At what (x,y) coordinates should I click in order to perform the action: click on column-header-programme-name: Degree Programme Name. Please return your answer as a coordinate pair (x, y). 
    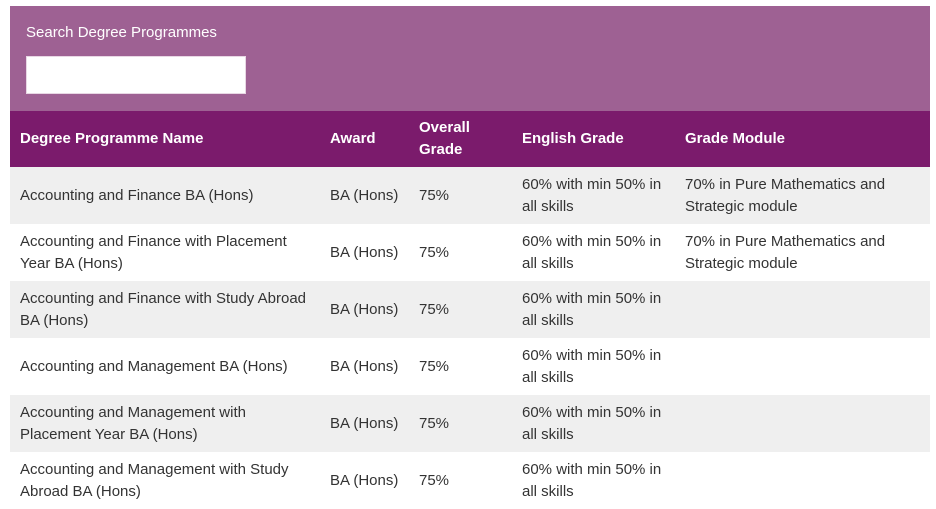
    Looking at the image, I should click on (112, 138).